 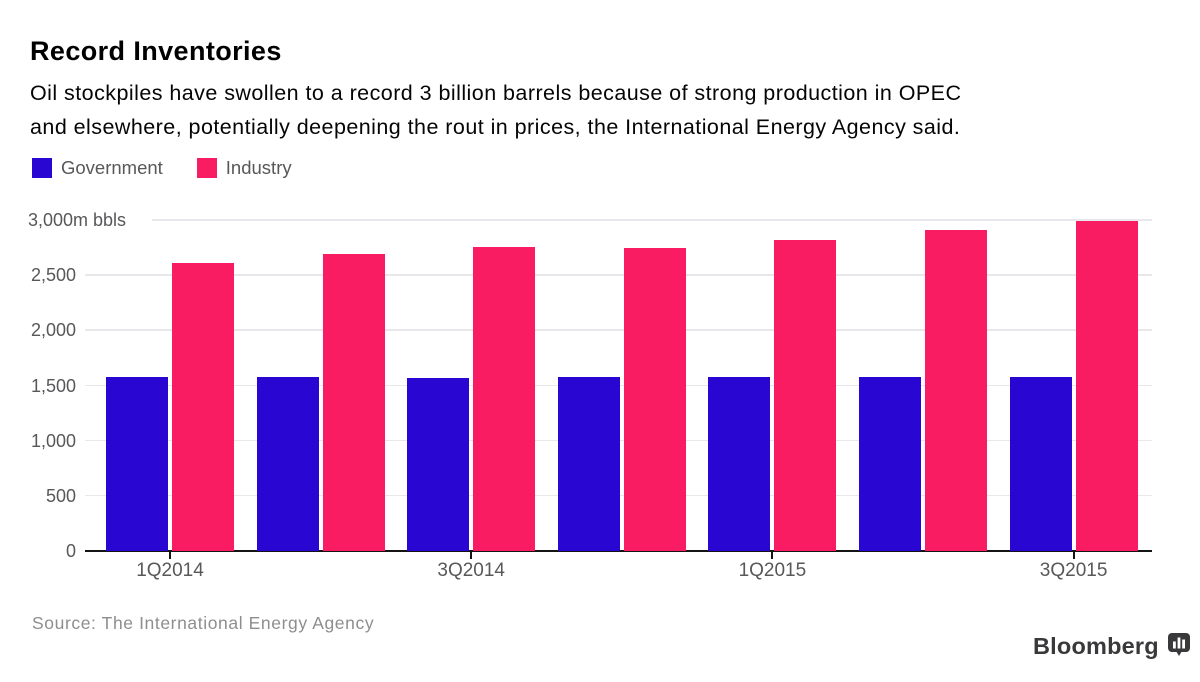 I want to click on legend-label-government: Government, so click(x=112, y=167).